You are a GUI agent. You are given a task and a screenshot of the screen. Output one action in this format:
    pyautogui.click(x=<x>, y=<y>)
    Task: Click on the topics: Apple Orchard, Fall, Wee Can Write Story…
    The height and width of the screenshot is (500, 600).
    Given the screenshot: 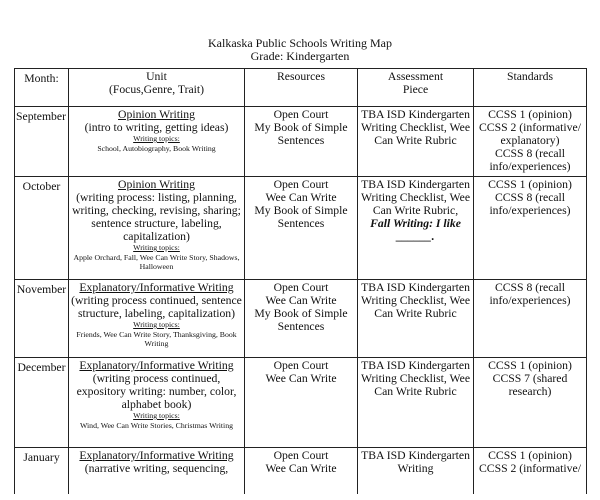 What is the action you would take?
    pyautogui.click(x=156, y=262)
    